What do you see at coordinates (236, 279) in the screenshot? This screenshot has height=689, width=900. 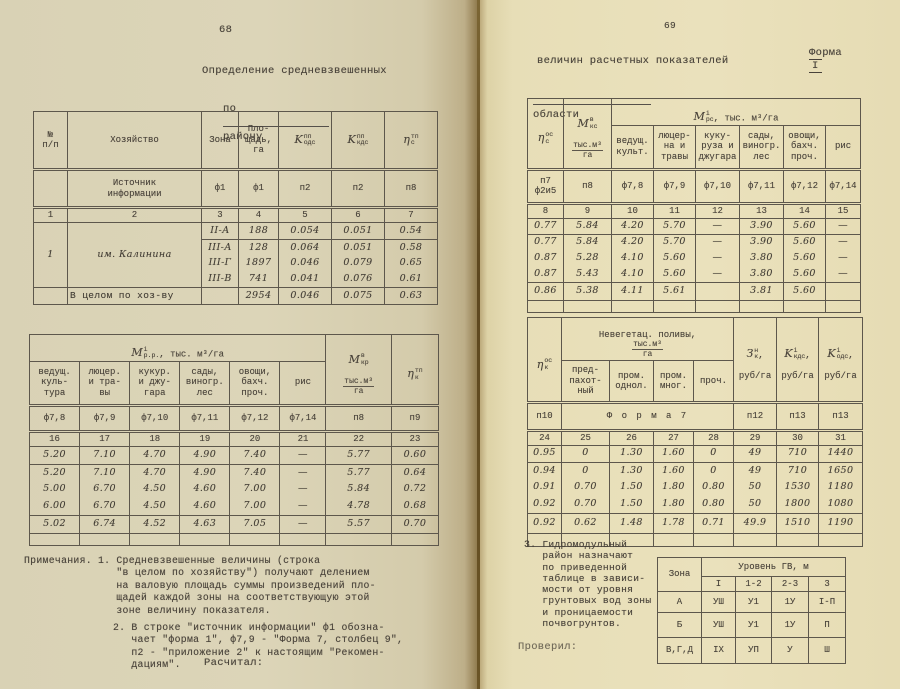 I see `data-row: III-В 741 0.041 0.076 0.61` at bounding box center [236, 279].